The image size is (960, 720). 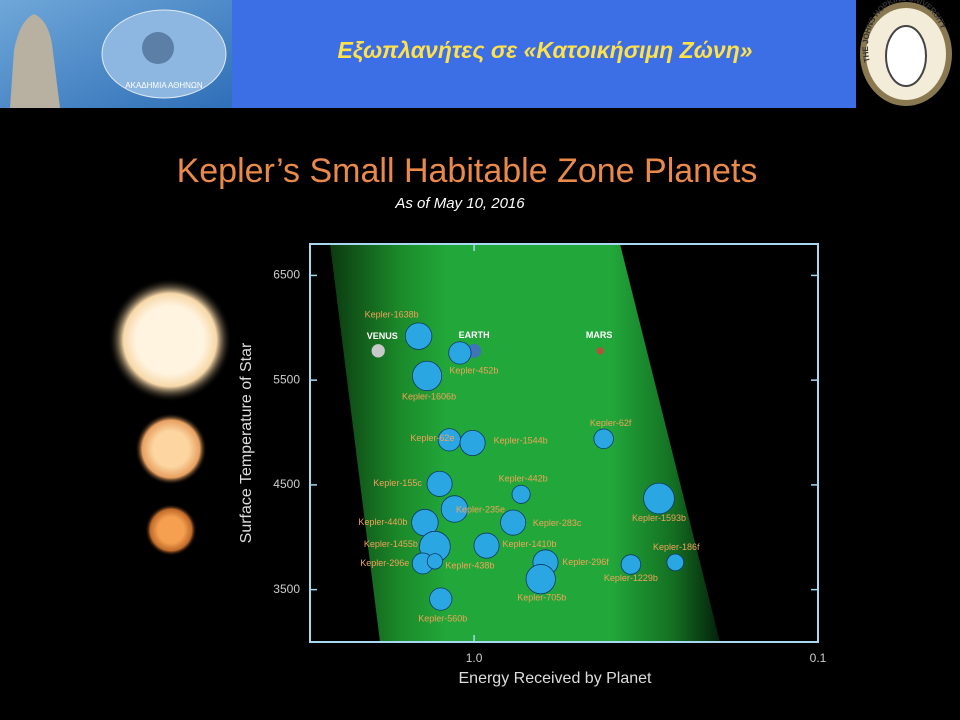 What do you see at coordinates (523, 479) in the screenshot?
I see `planet-label: Kepler-442b` at bounding box center [523, 479].